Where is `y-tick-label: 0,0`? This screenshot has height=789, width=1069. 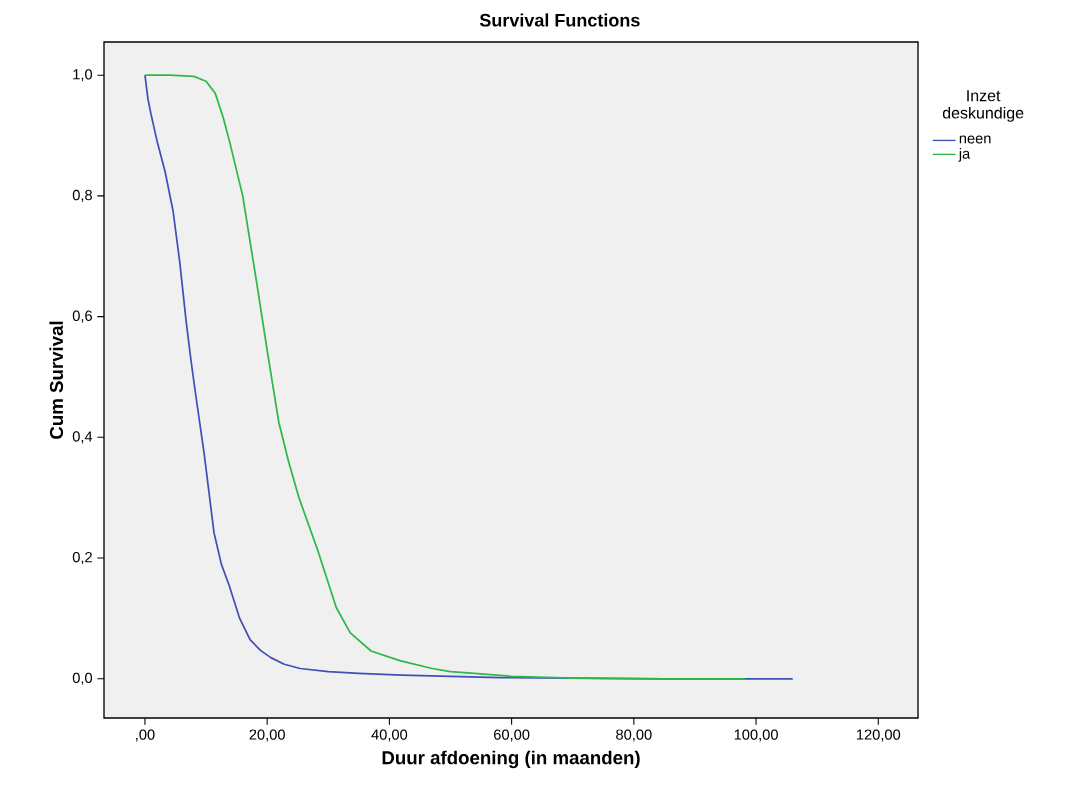 y-tick-label: 0,0 is located at coordinates (82, 678).